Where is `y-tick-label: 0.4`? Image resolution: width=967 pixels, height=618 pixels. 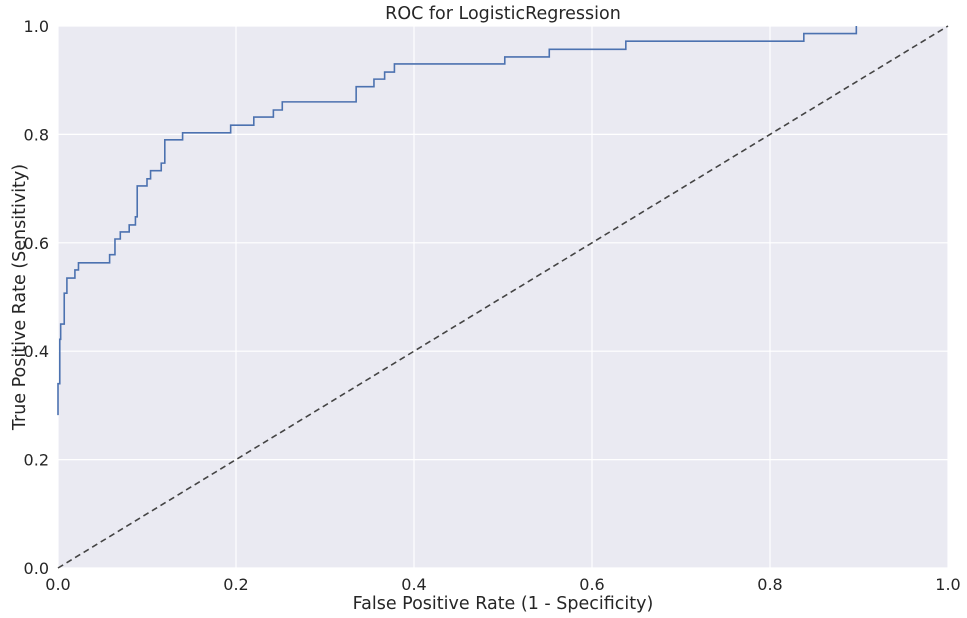
y-tick-label: 0.4 is located at coordinates (36, 351).